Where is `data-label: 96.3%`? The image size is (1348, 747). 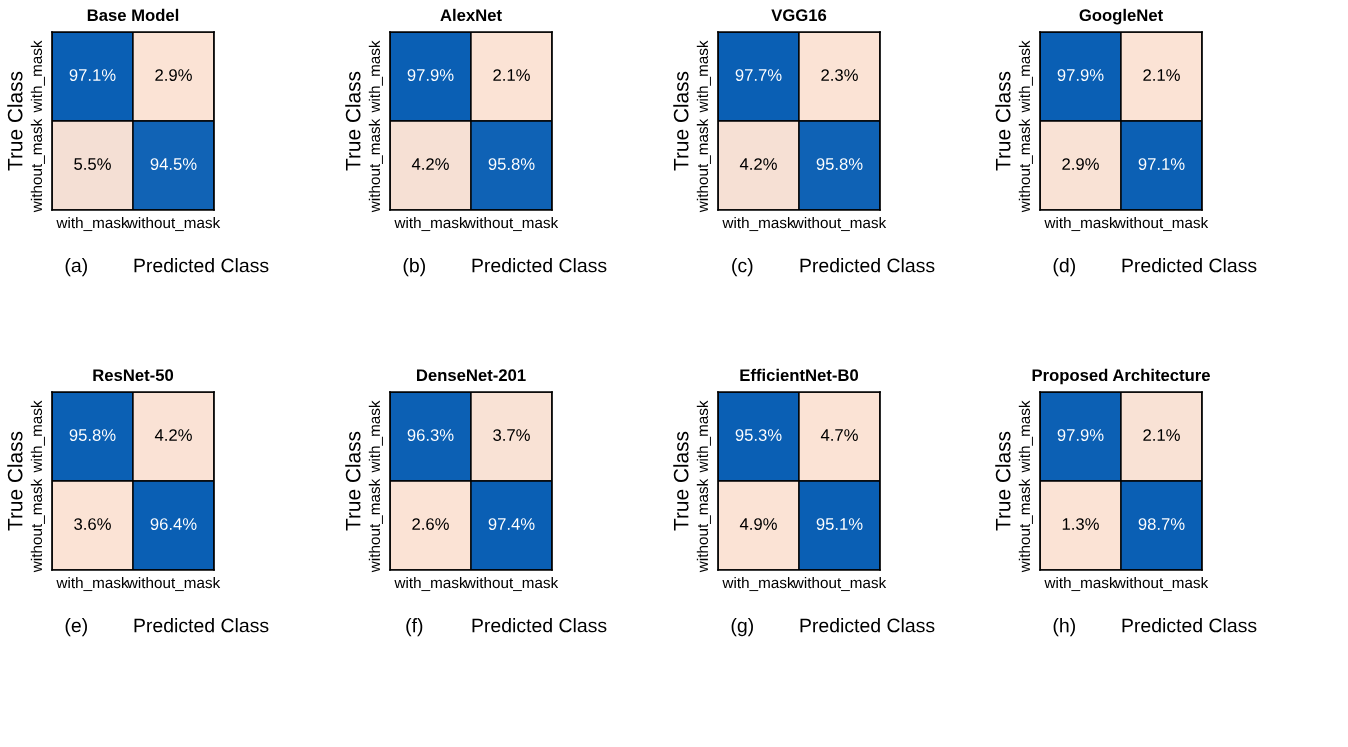
data-label: 96.3% is located at coordinates (430, 435).